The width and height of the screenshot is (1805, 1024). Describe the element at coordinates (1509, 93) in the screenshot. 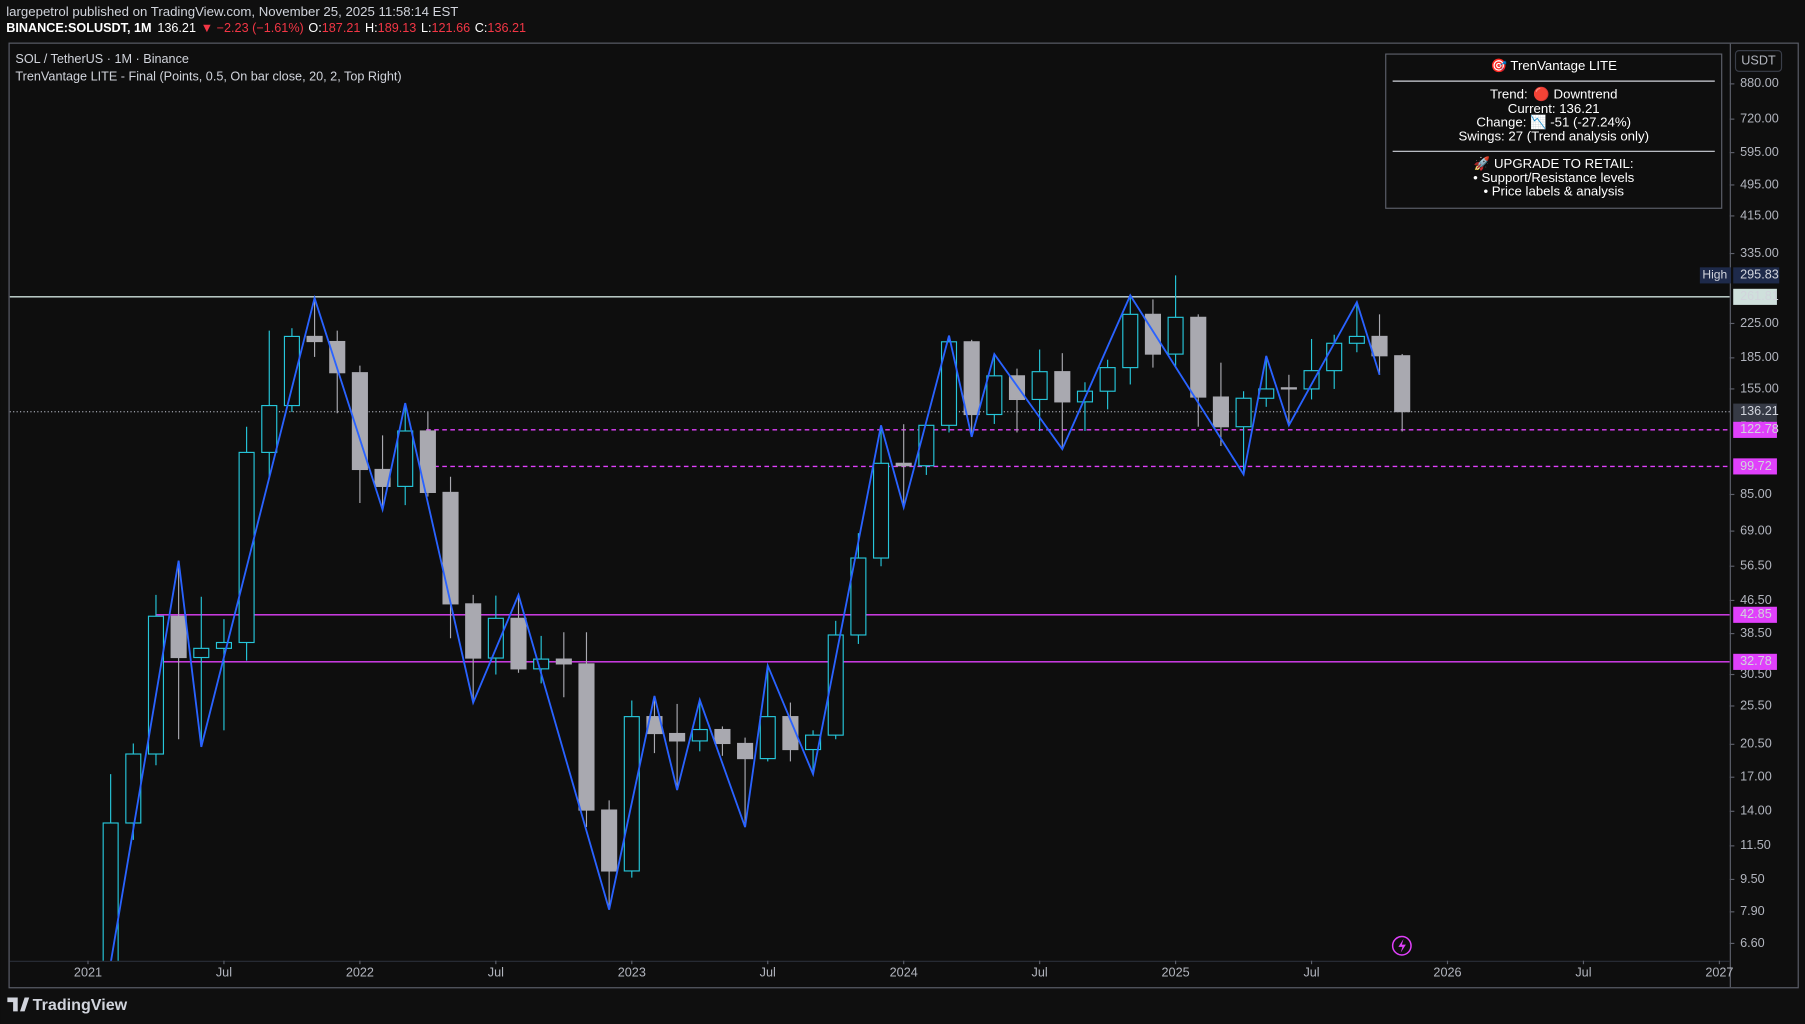

I see `trend-key: Trend:` at that location.